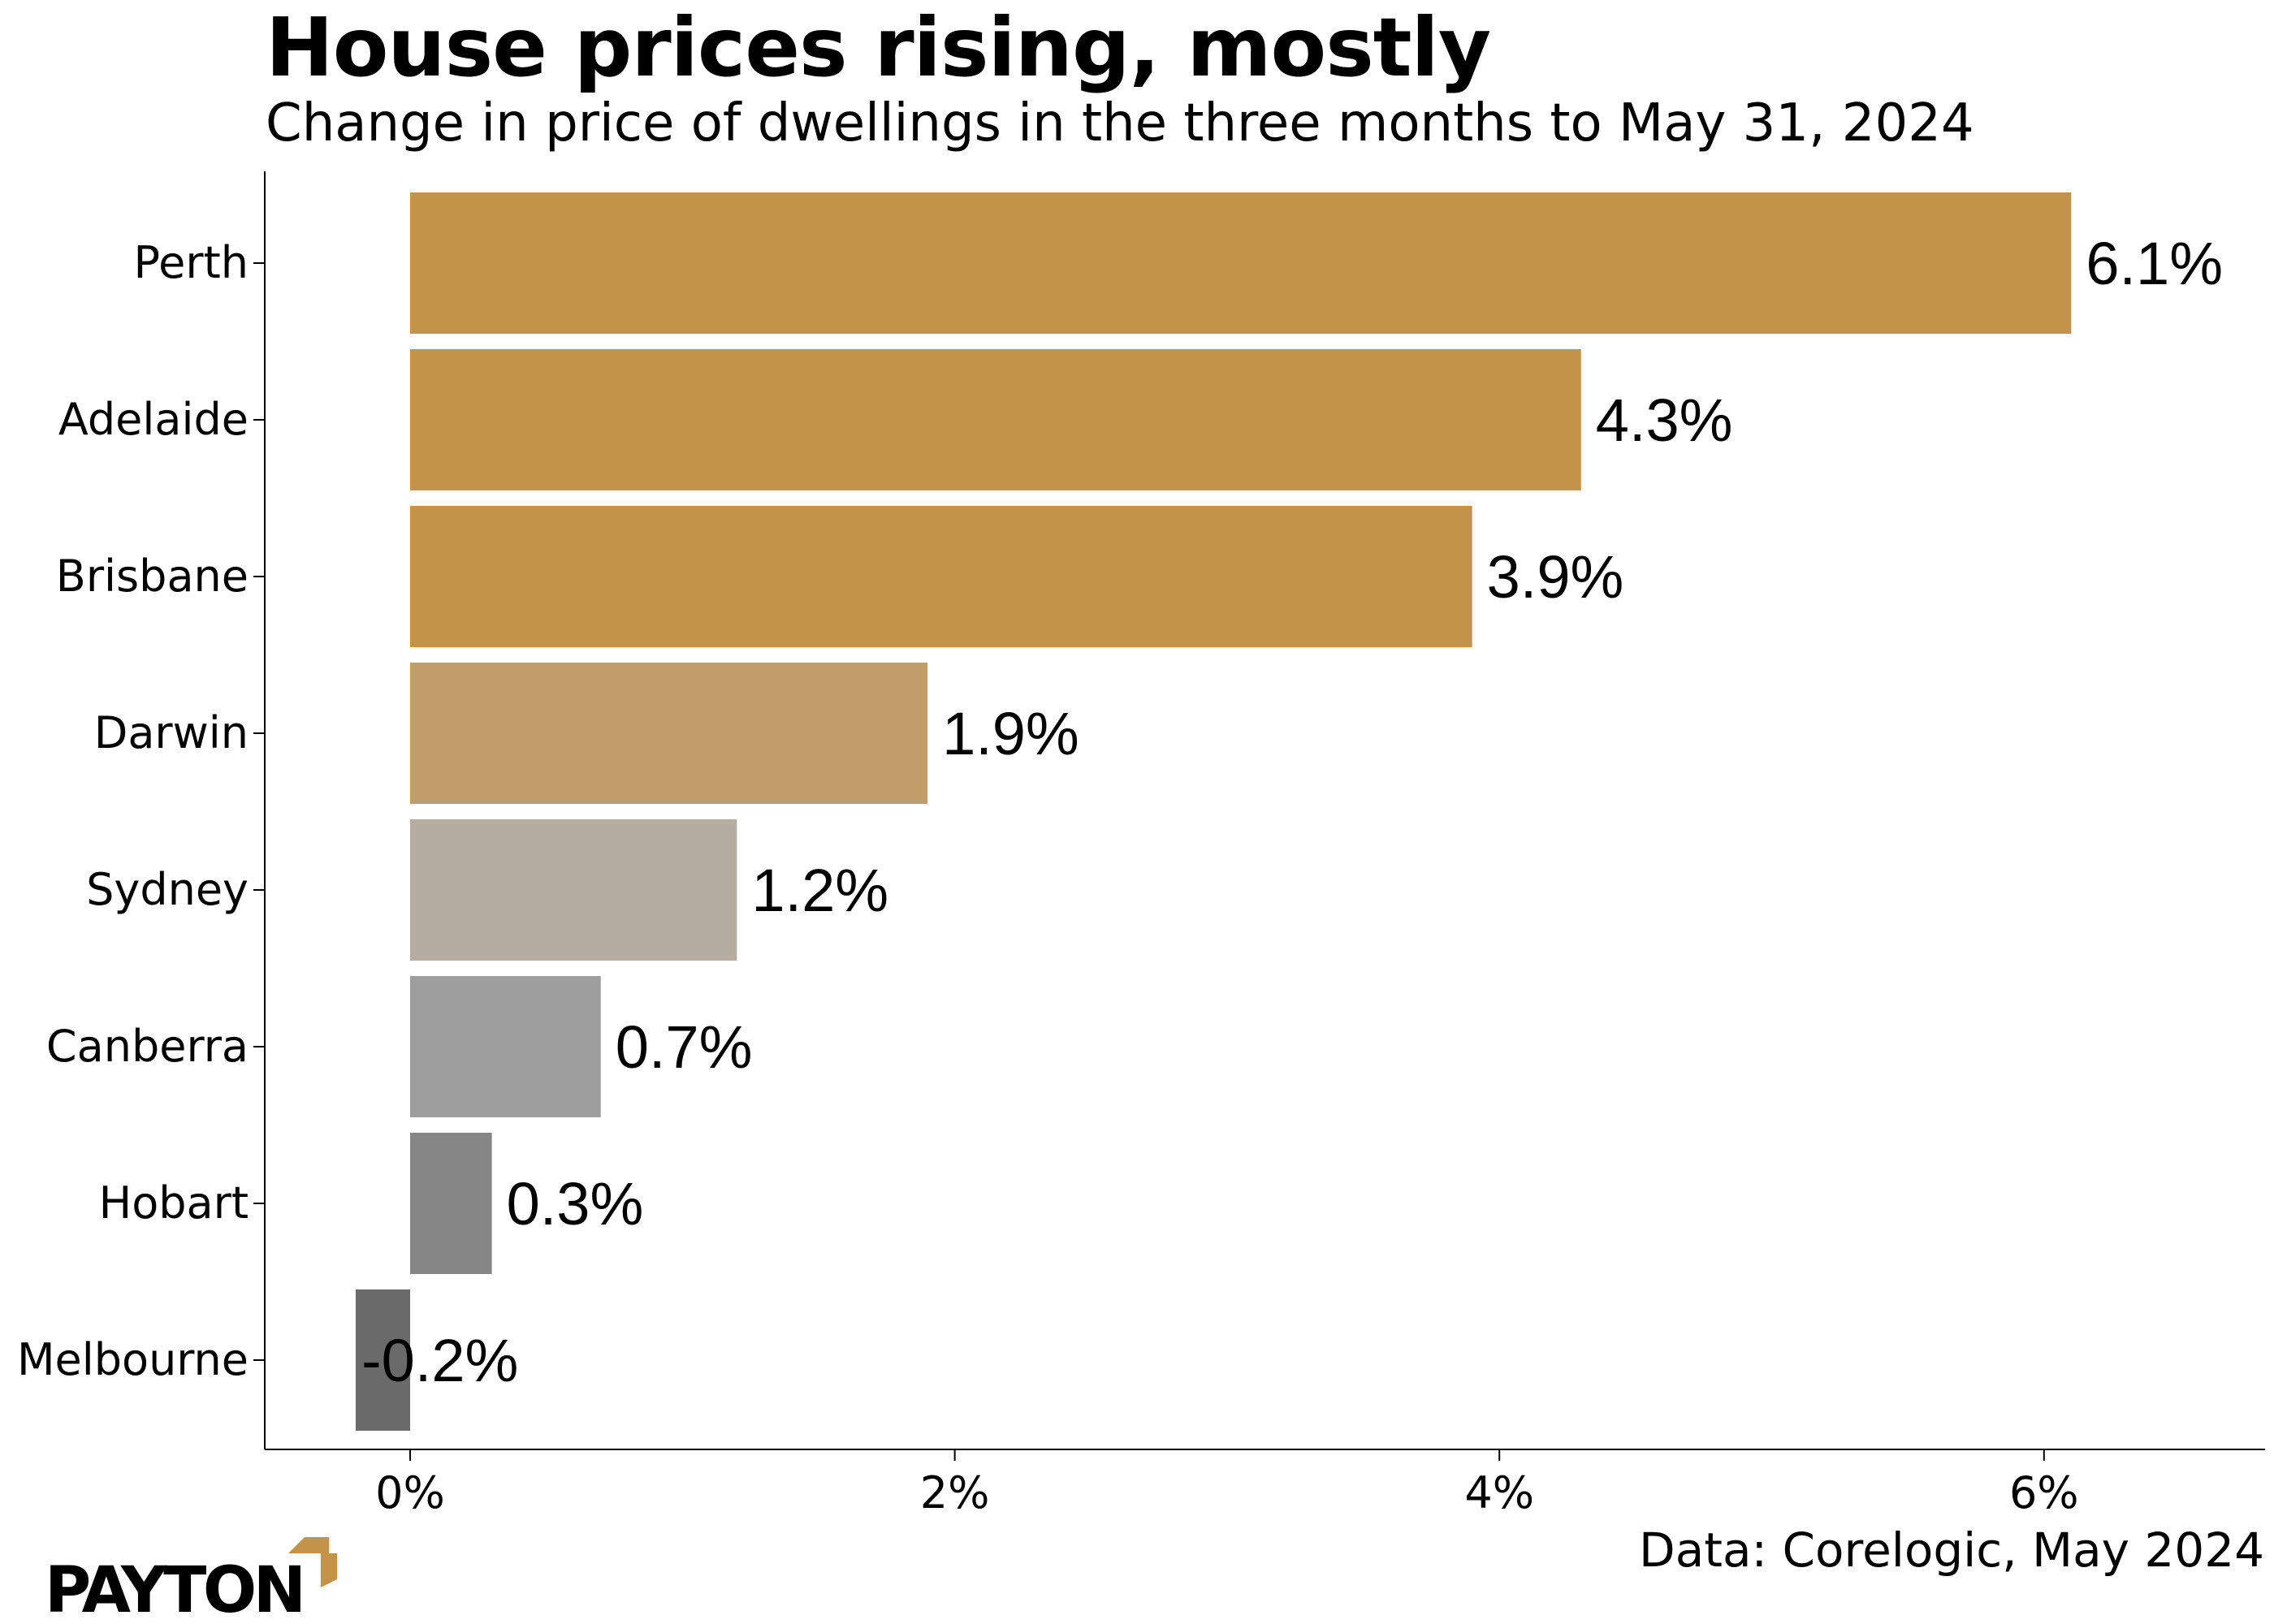 The height and width of the screenshot is (1624, 2274). What do you see at coordinates (879, 48) in the screenshot?
I see `chart-title: House prices rising, mostly` at bounding box center [879, 48].